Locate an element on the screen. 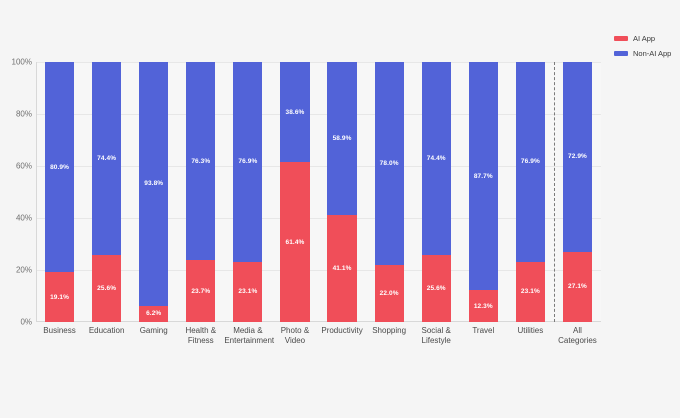 This screenshot has height=418, width=680. y-axis: 0% 20% 40% 60% 80% 100% is located at coordinates (16, 192).